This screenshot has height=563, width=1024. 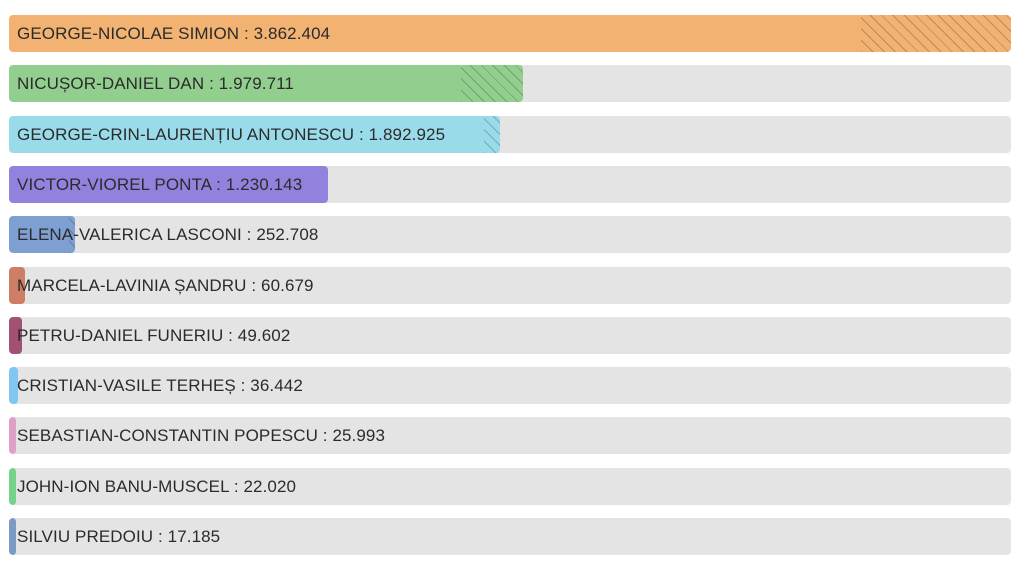 I want to click on bar-label: GEORGE-NICOLAE SIMION : 3.862.404, so click(x=174, y=33).